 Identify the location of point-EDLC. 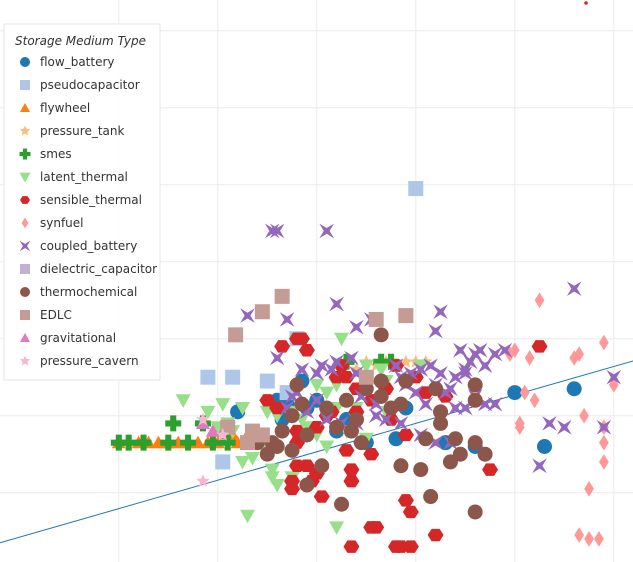
(282, 296).